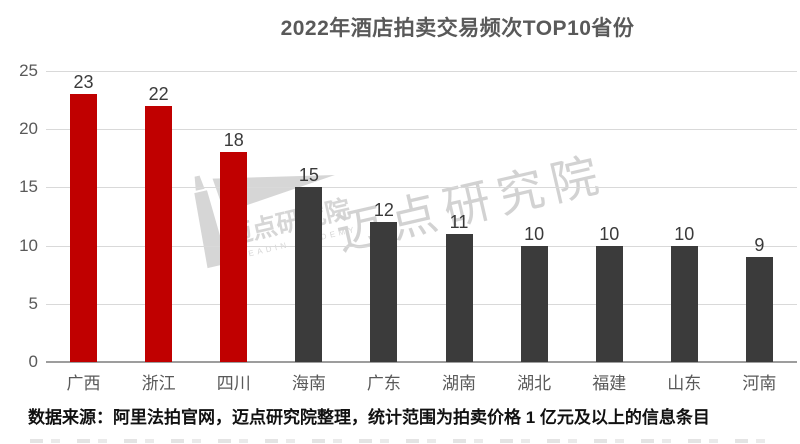  I want to click on bar-湖南, so click(459, 297).